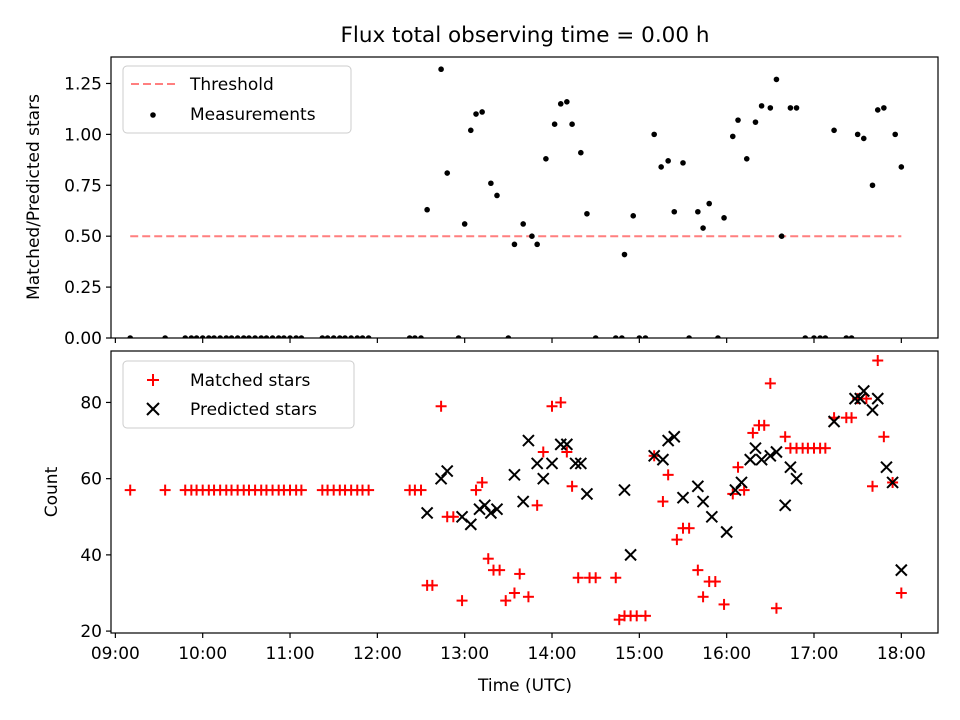  Describe the element at coordinates (231, 85) in the screenshot. I see `legend-threshold-label: Threshold` at that location.